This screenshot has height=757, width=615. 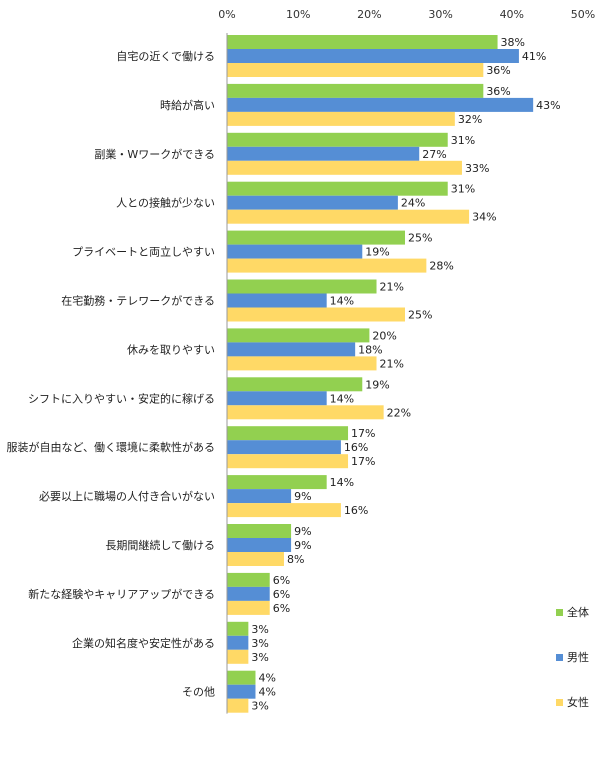 I want to click on data-label: 38%, so click(x=513, y=42).